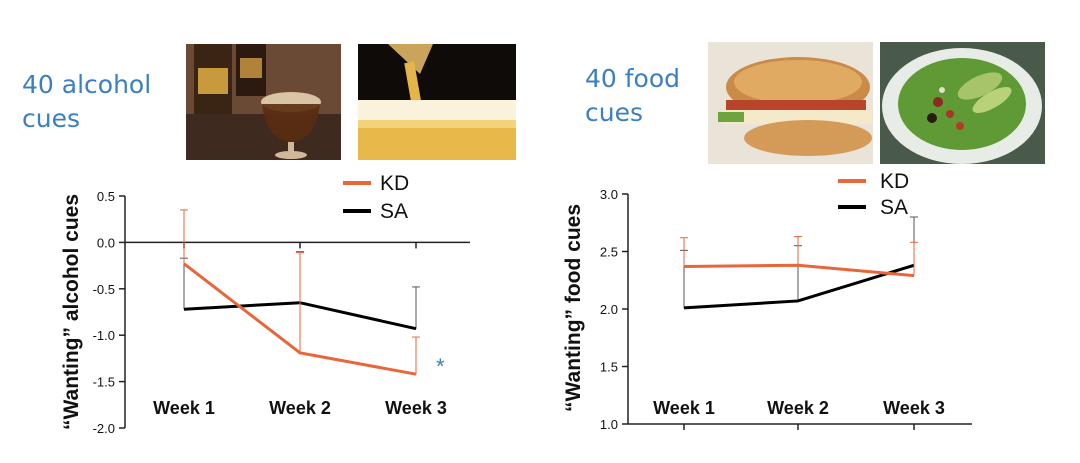 The height and width of the screenshot is (463, 1080). Describe the element at coordinates (104, 428) in the screenshot. I see `alcohol-y-tick-label: -2.0` at that location.